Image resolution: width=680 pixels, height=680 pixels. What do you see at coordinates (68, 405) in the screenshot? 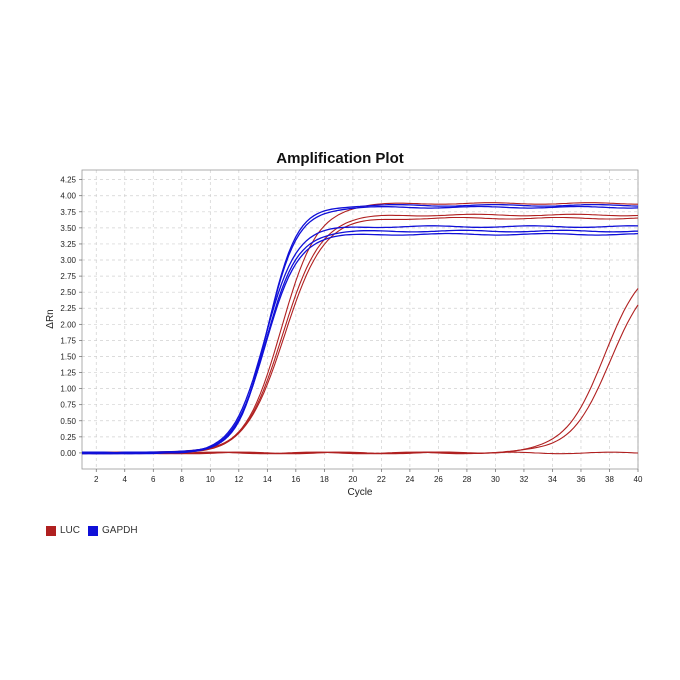
I see `y-tick-label: 0.75` at bounding box center [68, 405].